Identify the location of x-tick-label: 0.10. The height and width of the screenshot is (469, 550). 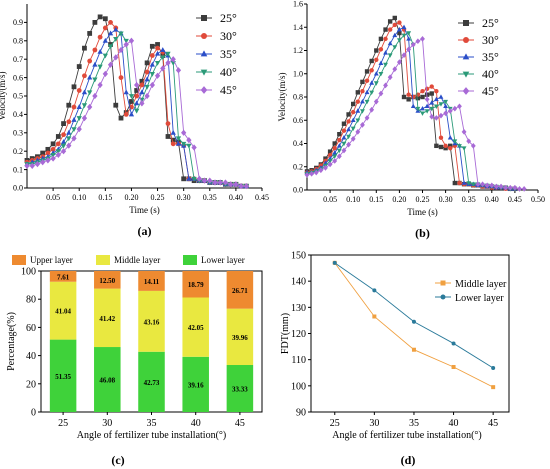
(353, 199).